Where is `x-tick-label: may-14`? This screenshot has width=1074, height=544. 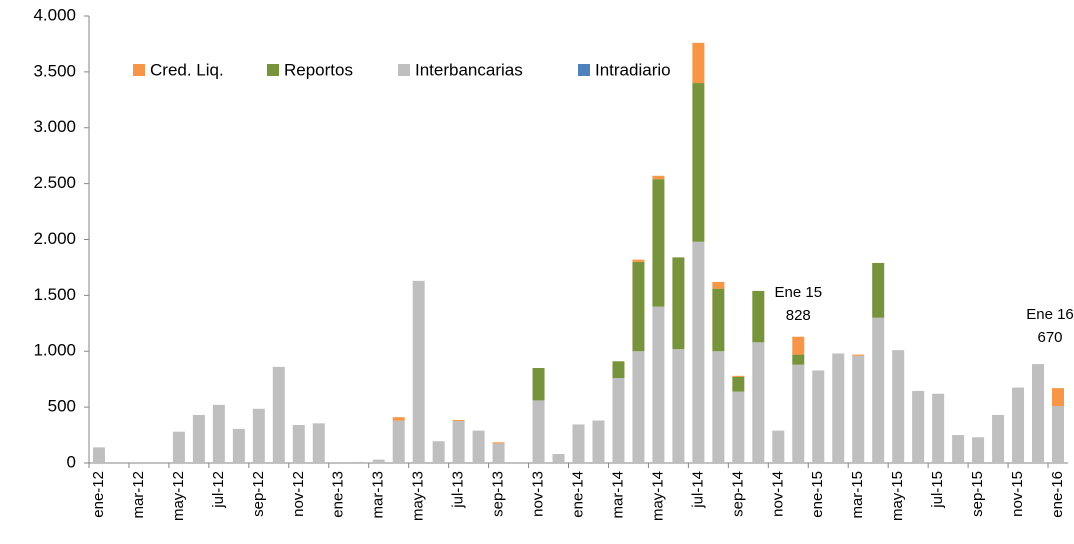 x-tick-label: may-14 is located at coordinates (657, 496).